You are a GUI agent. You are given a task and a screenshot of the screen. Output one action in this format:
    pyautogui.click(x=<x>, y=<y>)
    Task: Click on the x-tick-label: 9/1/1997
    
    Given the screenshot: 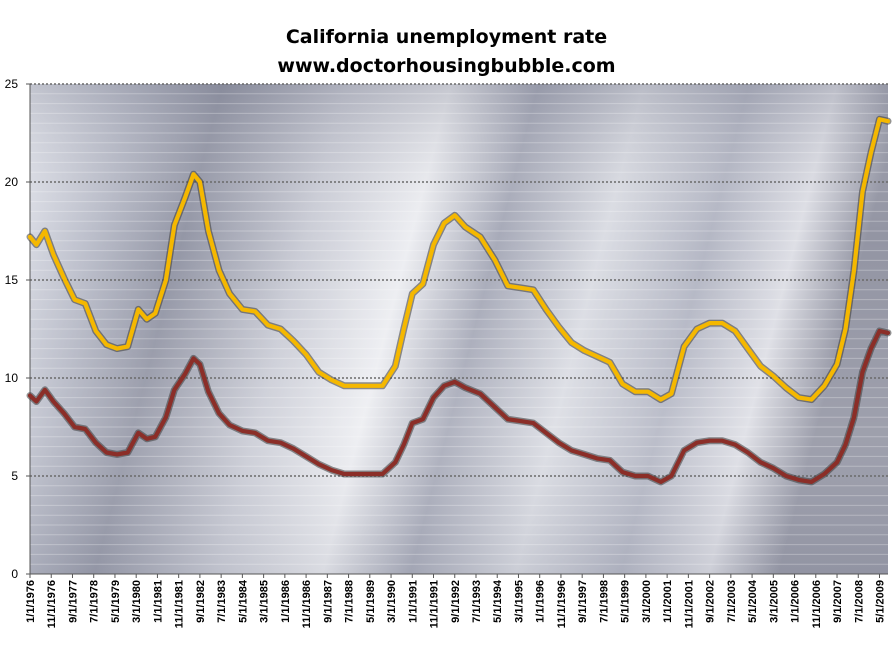 What is the action you would take?
    pyautogui.click(x=583, y=601)
    